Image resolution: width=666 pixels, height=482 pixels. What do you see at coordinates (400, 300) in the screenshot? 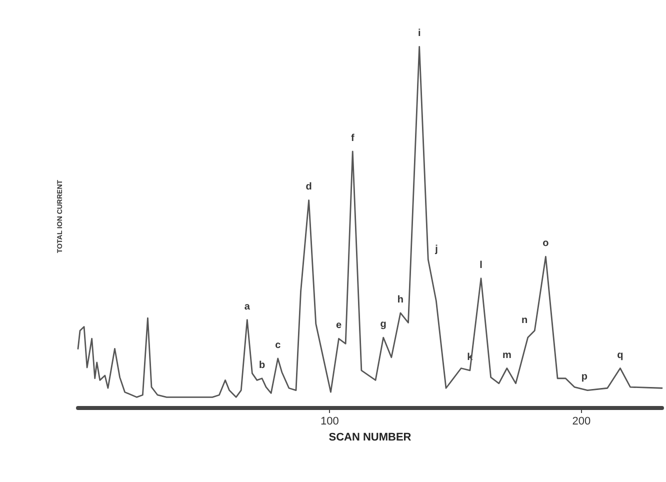
I see `annotation: h` at bounding box center [400, 300].